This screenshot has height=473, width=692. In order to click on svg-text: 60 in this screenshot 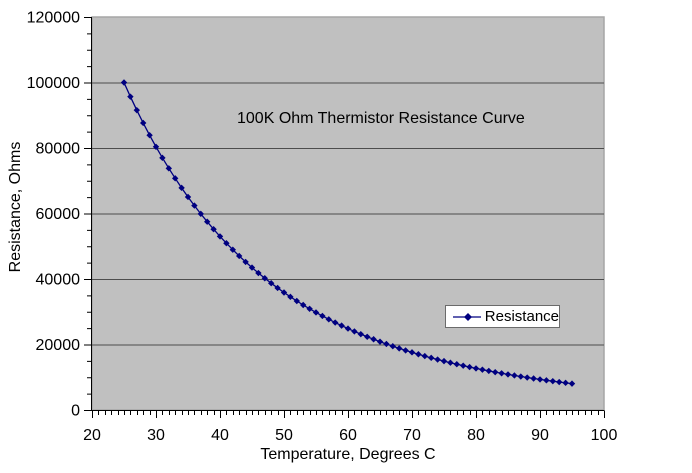, I will do `click(348, 435)`.